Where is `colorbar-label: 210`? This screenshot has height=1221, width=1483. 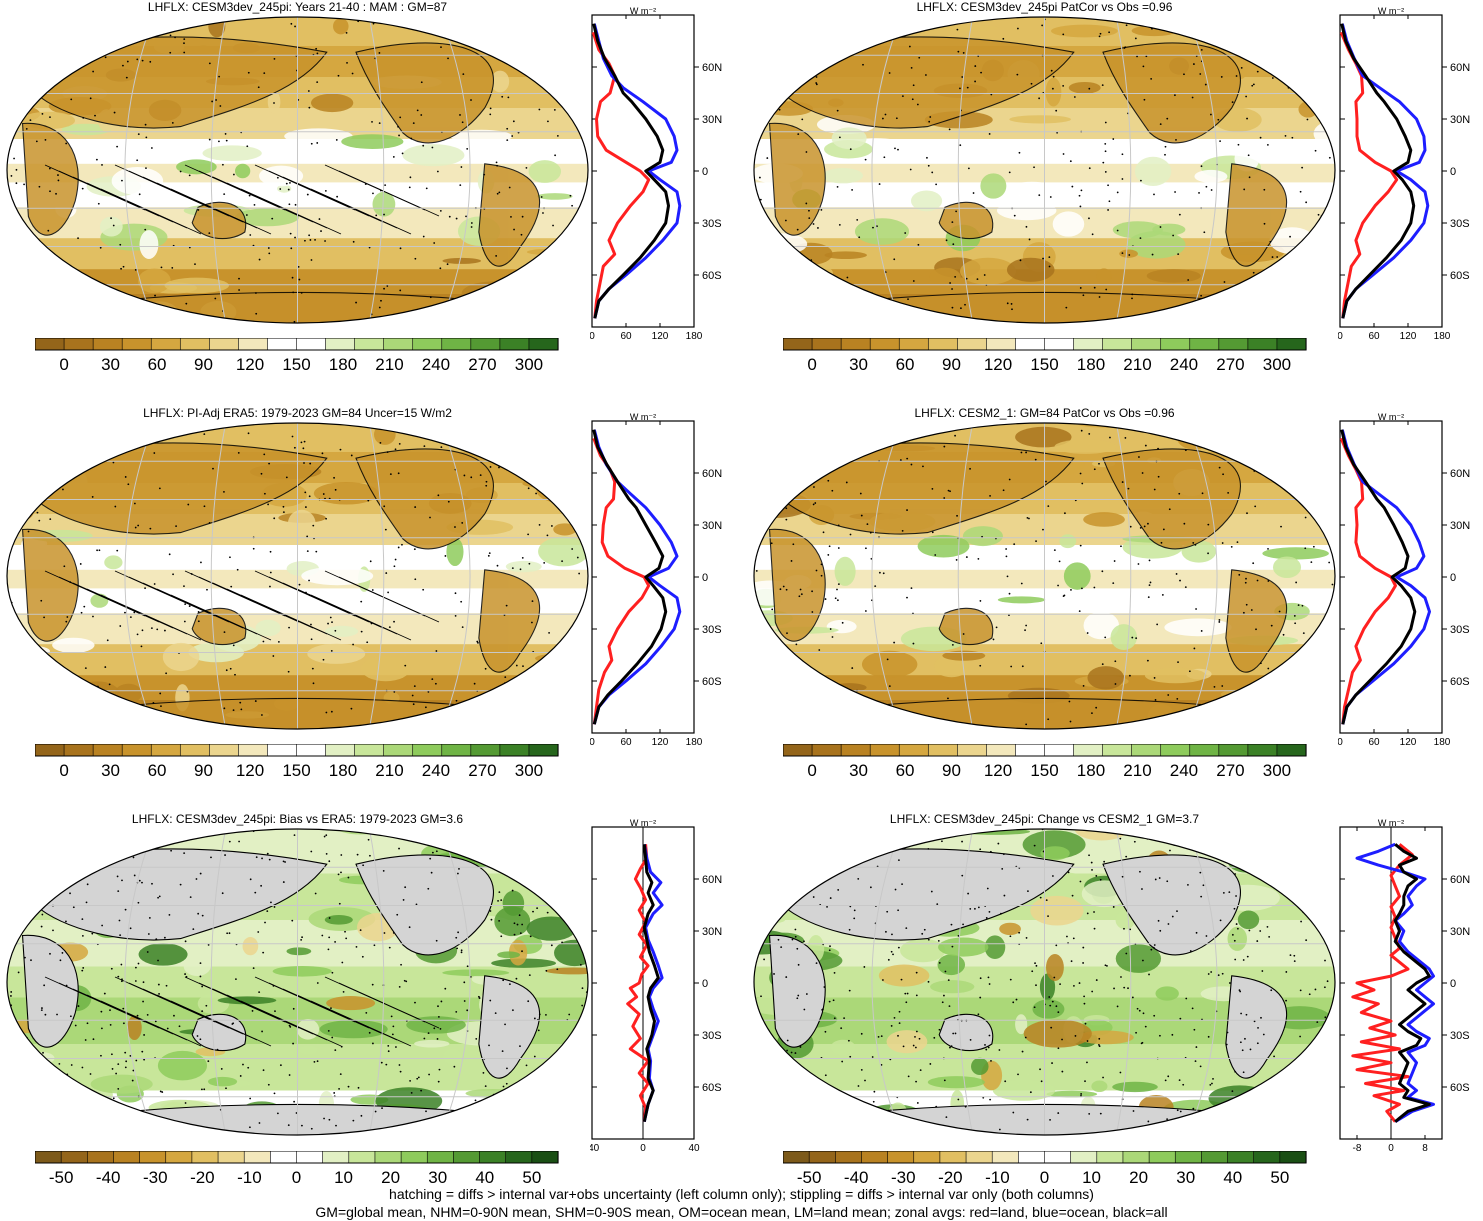
colorbar-label: 210 is located at coordinates (1137, 770).